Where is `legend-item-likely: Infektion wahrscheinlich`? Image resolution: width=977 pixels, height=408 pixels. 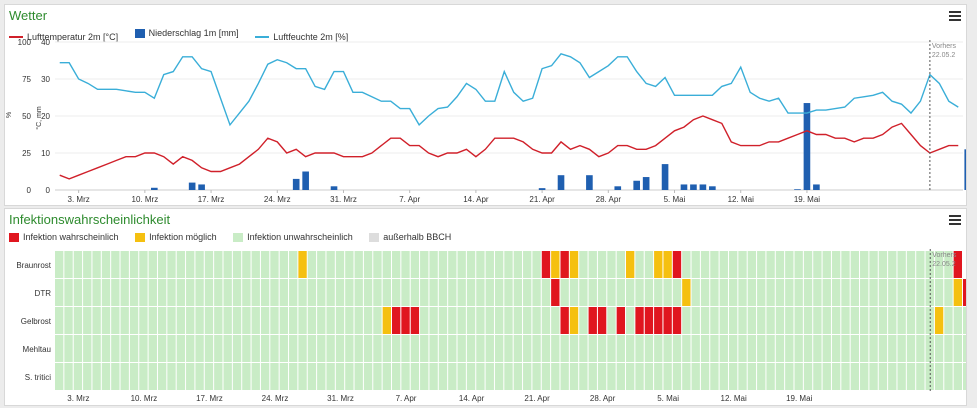 legend-item-likely: Infektion wahrscheinlich is located at coordinates (64, 237).